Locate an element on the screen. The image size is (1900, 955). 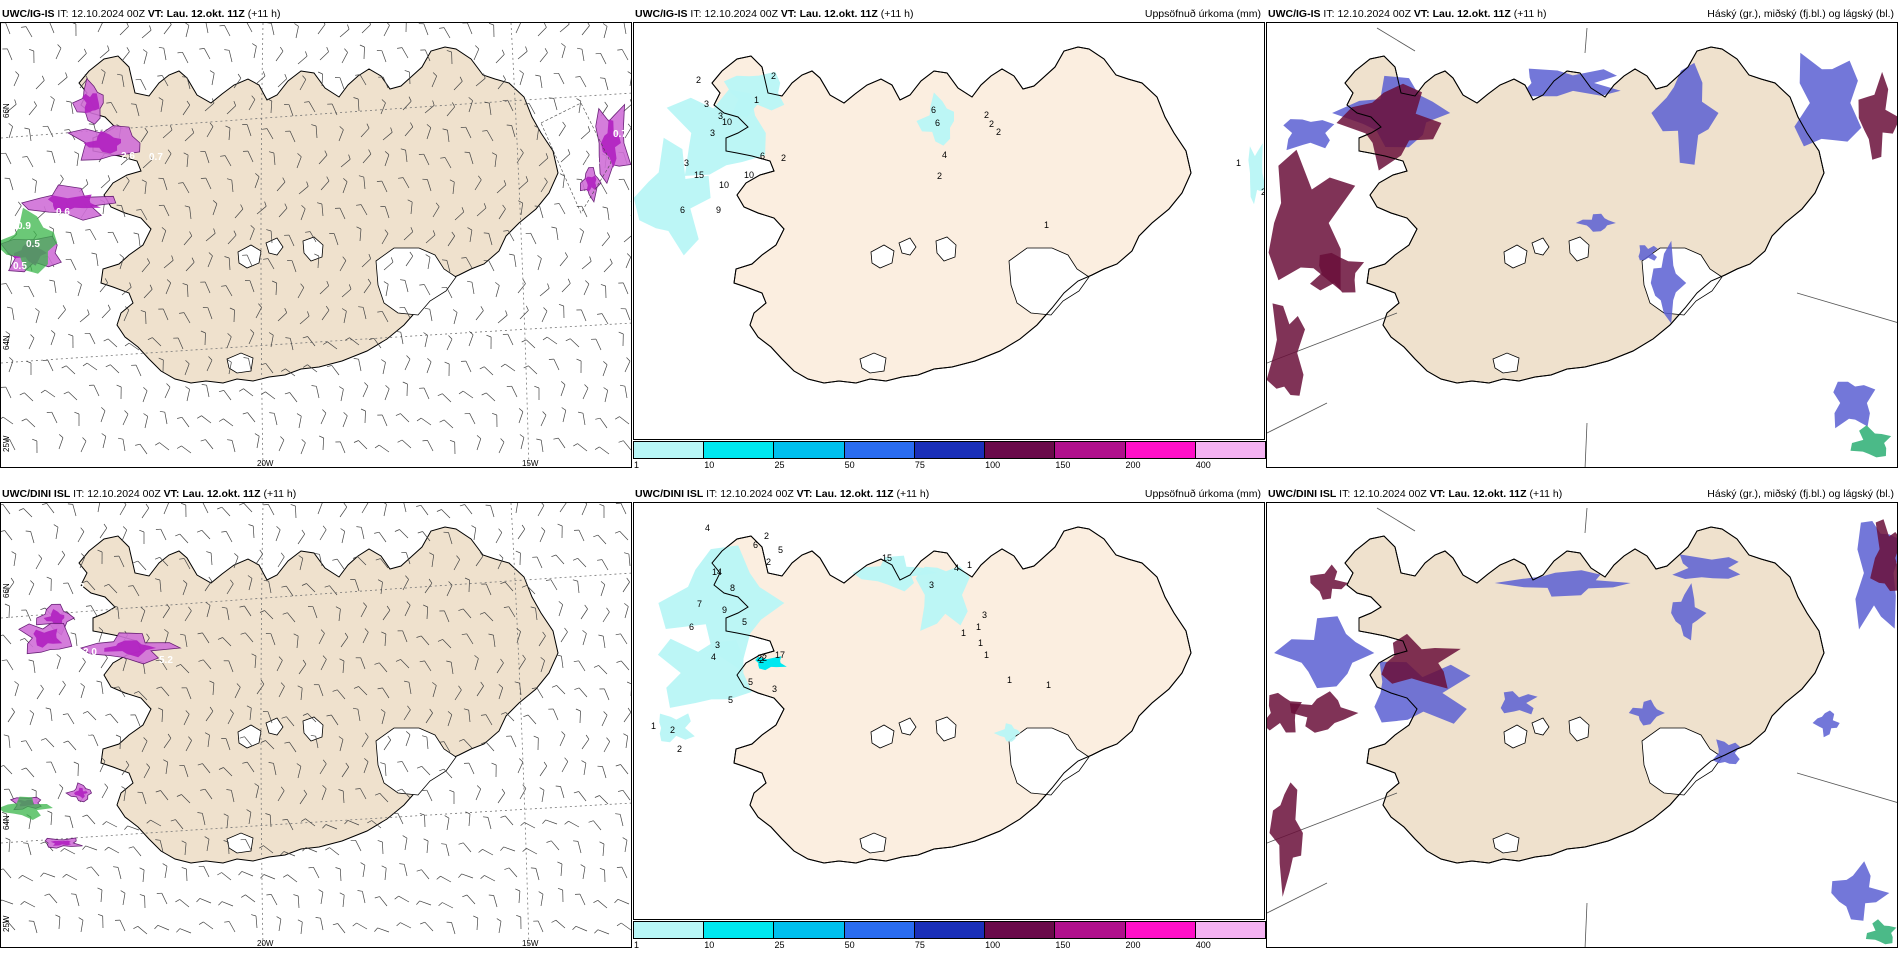
colorbar-swatch is located at coordinates (1160, 450).